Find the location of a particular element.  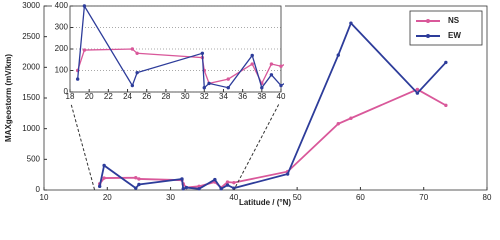

x-axis-label: Latitude / (°N) is located at coordinates (265, 202).